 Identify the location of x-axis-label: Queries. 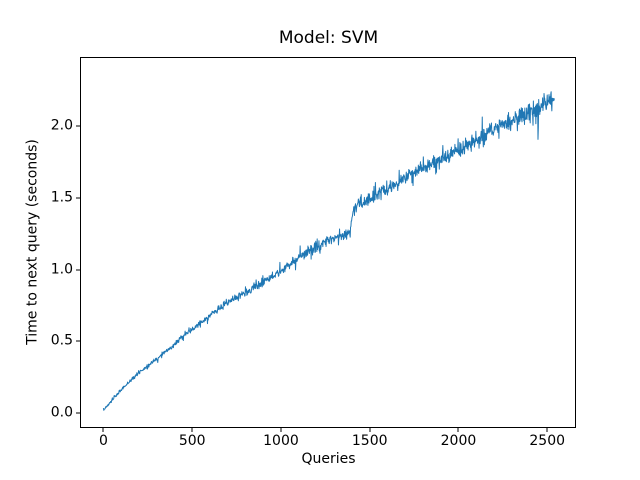
(328, 459).